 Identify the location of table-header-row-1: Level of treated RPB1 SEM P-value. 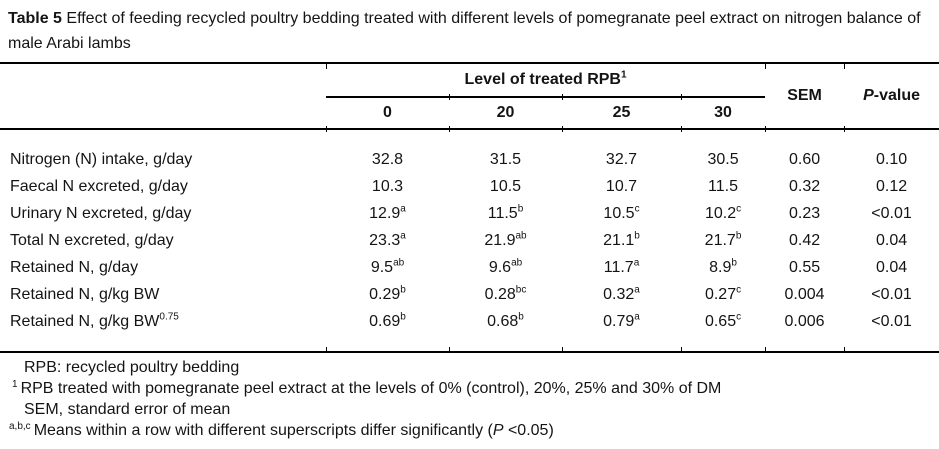
(469, 96).